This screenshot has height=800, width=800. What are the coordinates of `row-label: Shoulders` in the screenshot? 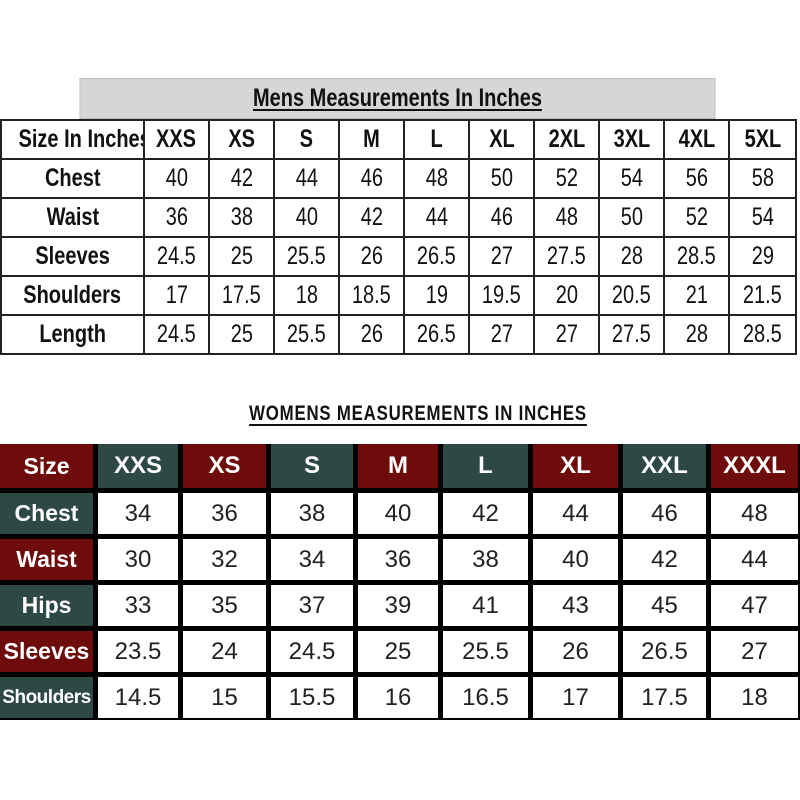 It's located at (72, 295).